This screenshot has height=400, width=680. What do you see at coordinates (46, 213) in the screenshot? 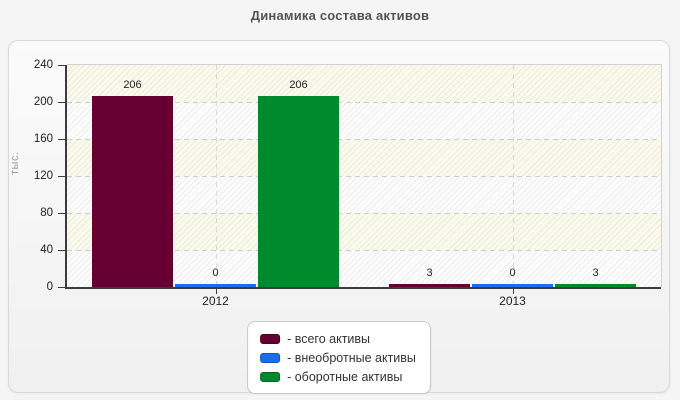
I see `y-tick-label: 80` at bounding box center [46, 213].